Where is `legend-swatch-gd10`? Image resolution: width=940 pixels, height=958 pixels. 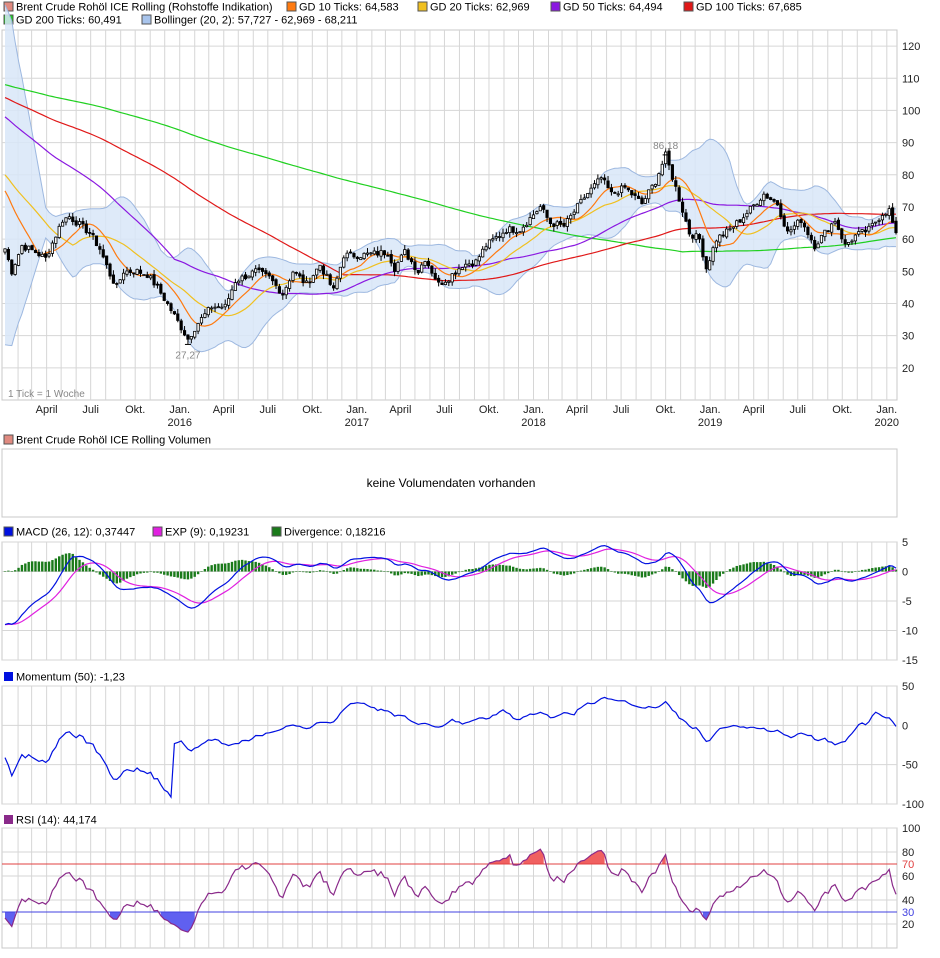 legend-swatch-gd10 is located at coordinates (291, 6).